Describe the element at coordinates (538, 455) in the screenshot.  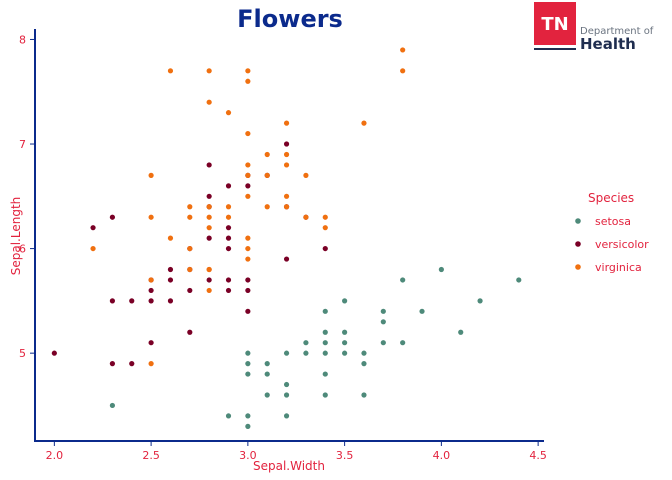
I see `x-tick-label: 4.5` at that location.